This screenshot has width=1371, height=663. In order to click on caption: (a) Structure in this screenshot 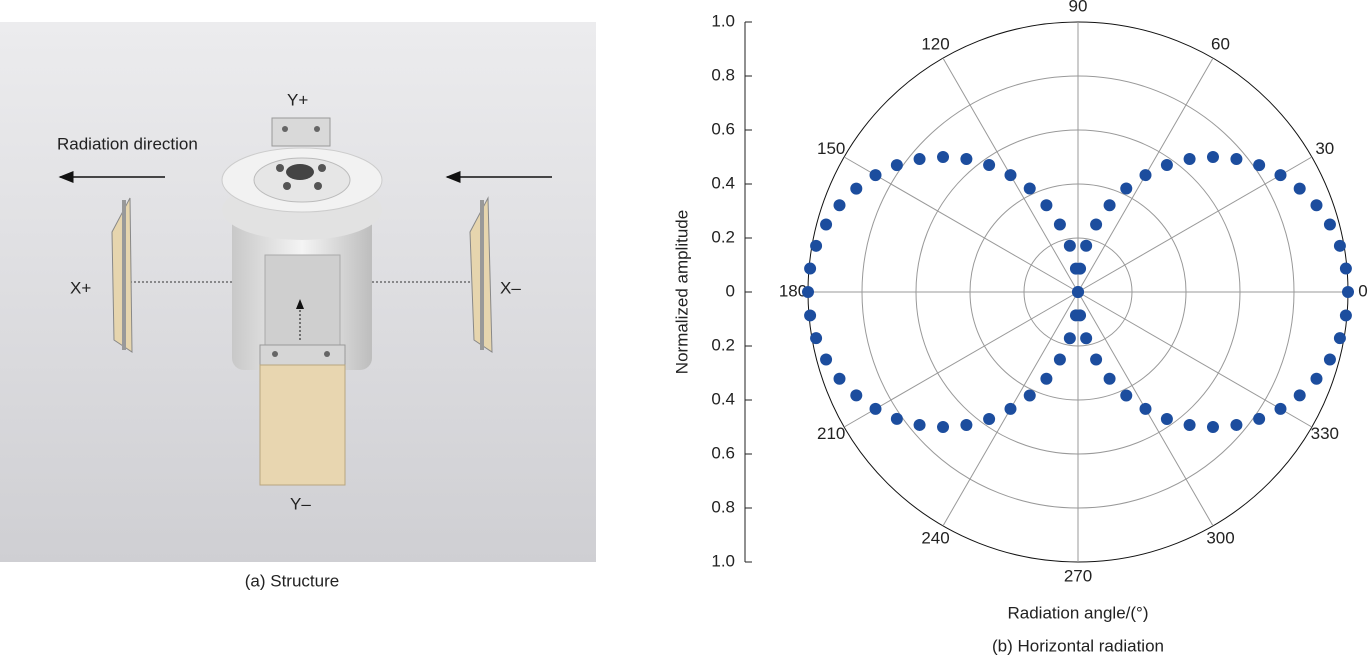, I will do `click(292, 580)`.